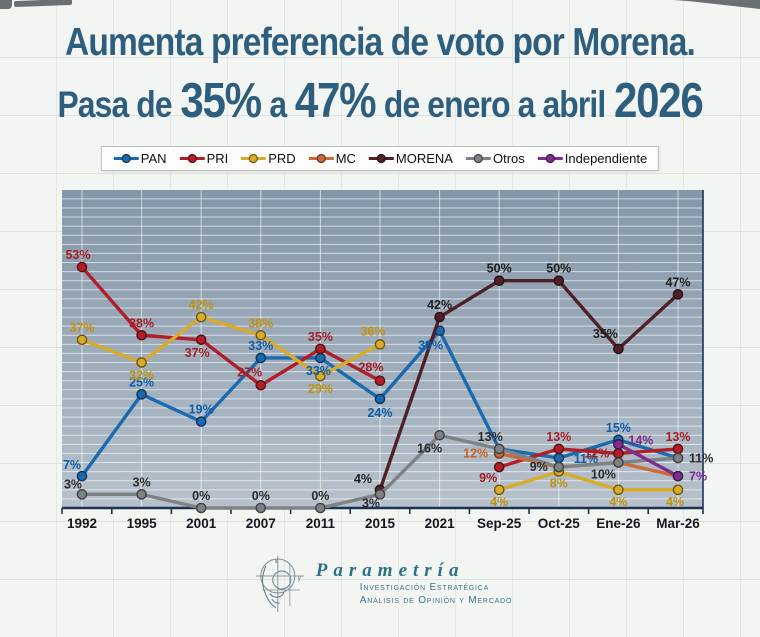 This screenshot has height=637, width=760. What do you see at coordinates (141, 376) in the screenshot?
I see `data-label: 32%` at bounding box center [141, 376].